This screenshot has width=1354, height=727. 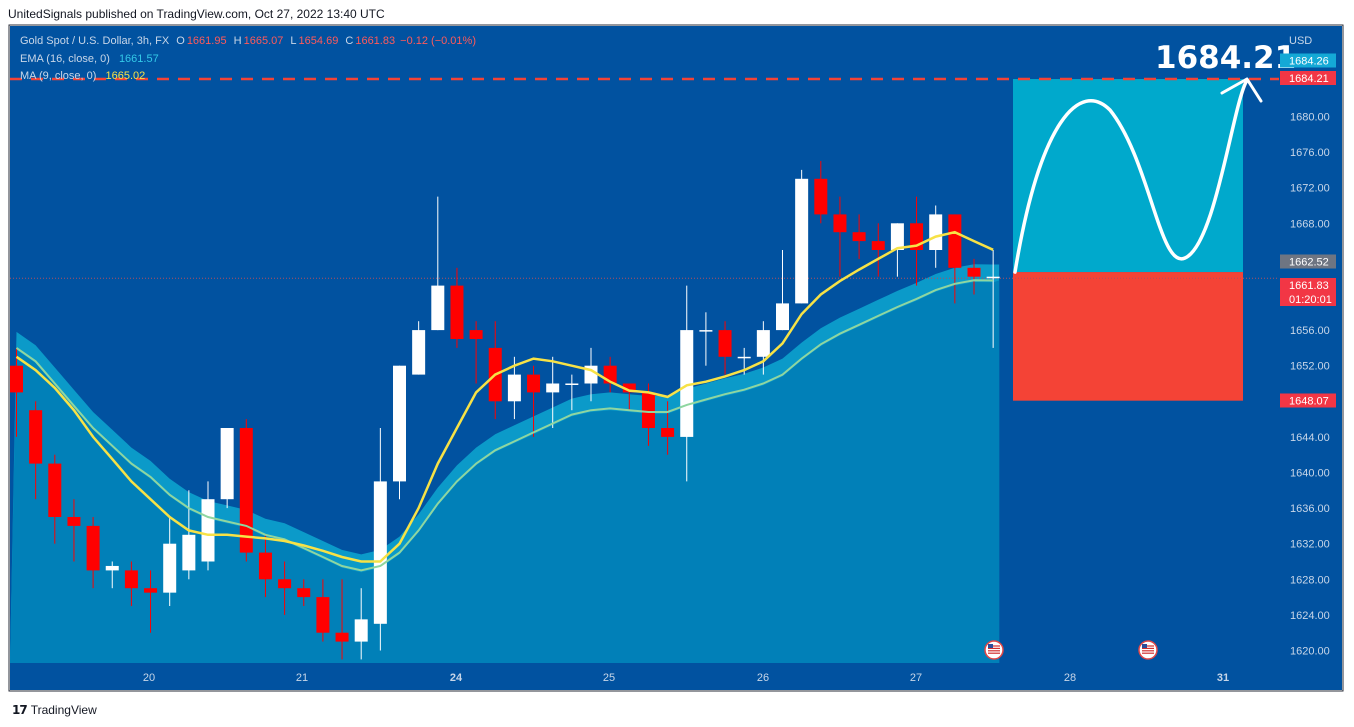 I want to click on price-tick-label: 1680.00, so click(x=1310, y=118).